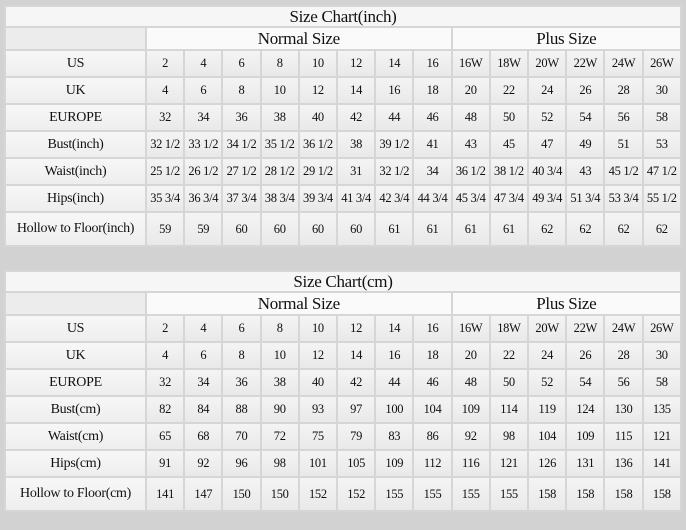  Describe the element at coordinates (356, 436) in the screenshot. I see `size-cell: 79` at that location.